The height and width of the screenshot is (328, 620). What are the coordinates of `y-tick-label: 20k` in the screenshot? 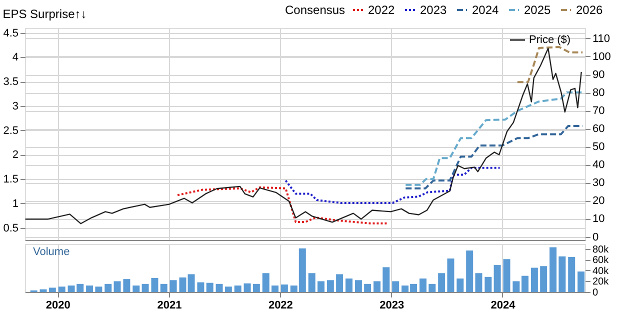 It's located at (601, 282).